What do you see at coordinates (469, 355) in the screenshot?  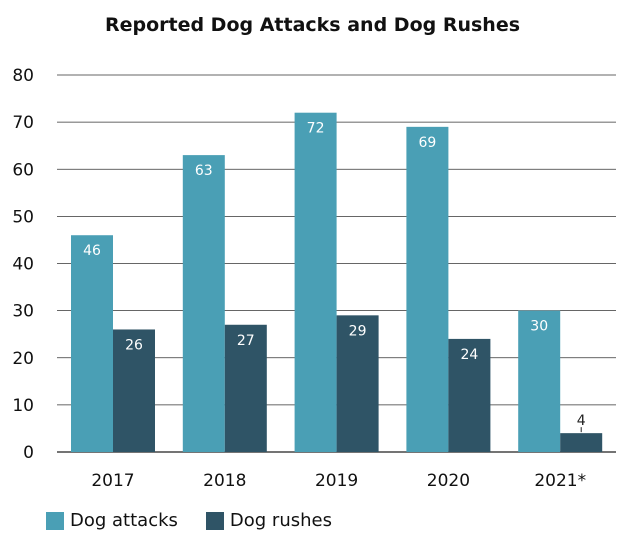 I see `bar-value-label: 24` at bounding box center [469, 355].